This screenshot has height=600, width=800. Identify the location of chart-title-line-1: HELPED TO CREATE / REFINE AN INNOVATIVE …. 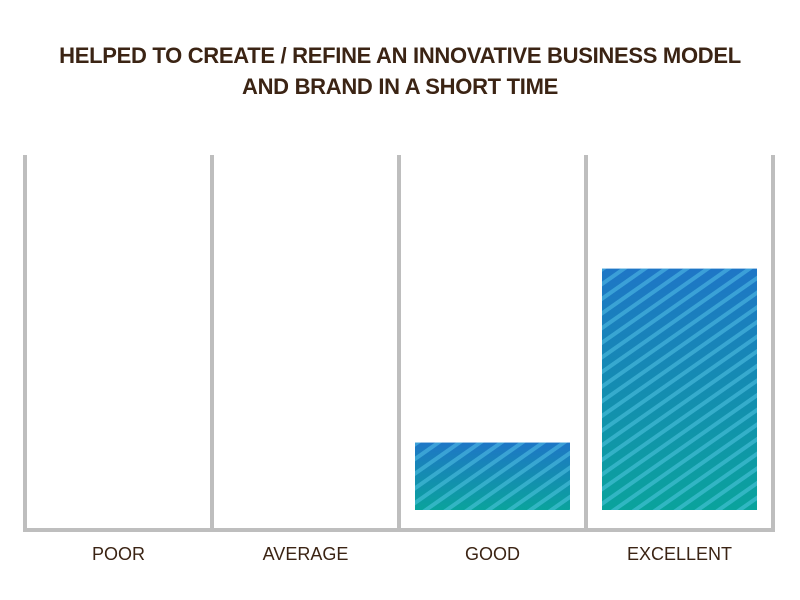
(400, 55).